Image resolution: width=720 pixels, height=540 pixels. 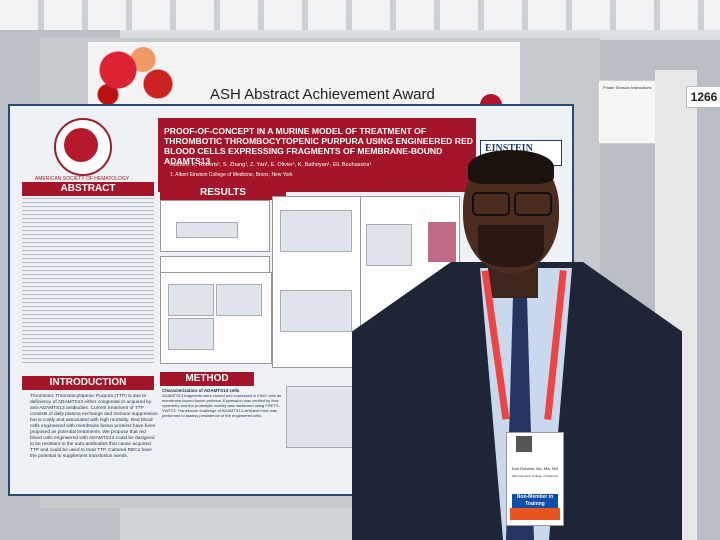 What do you see at coordinates (511, 246) in the screenshot?
I see `person-beard` at bounding box center [511, 246].